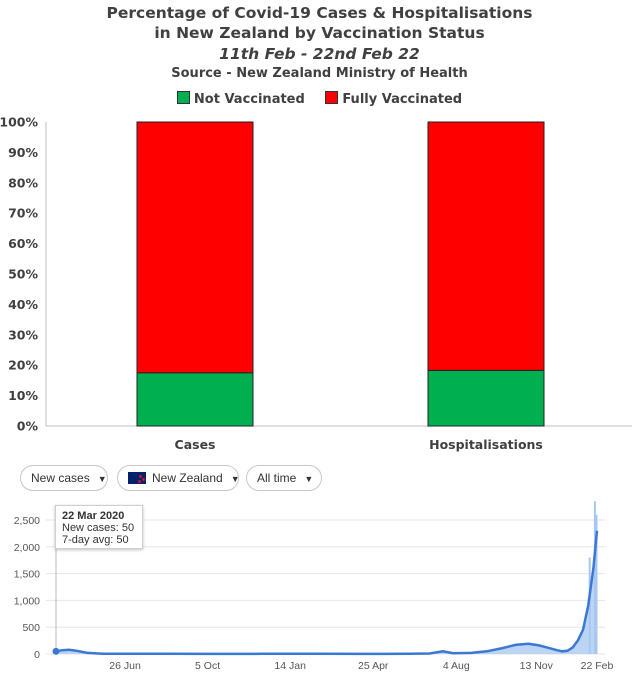 The height and width of the screenshot is (681, 639). Describe the element at coordinates (207, 666) in the screenshot. I see `x-tick-label: 5 Oct` at that location.